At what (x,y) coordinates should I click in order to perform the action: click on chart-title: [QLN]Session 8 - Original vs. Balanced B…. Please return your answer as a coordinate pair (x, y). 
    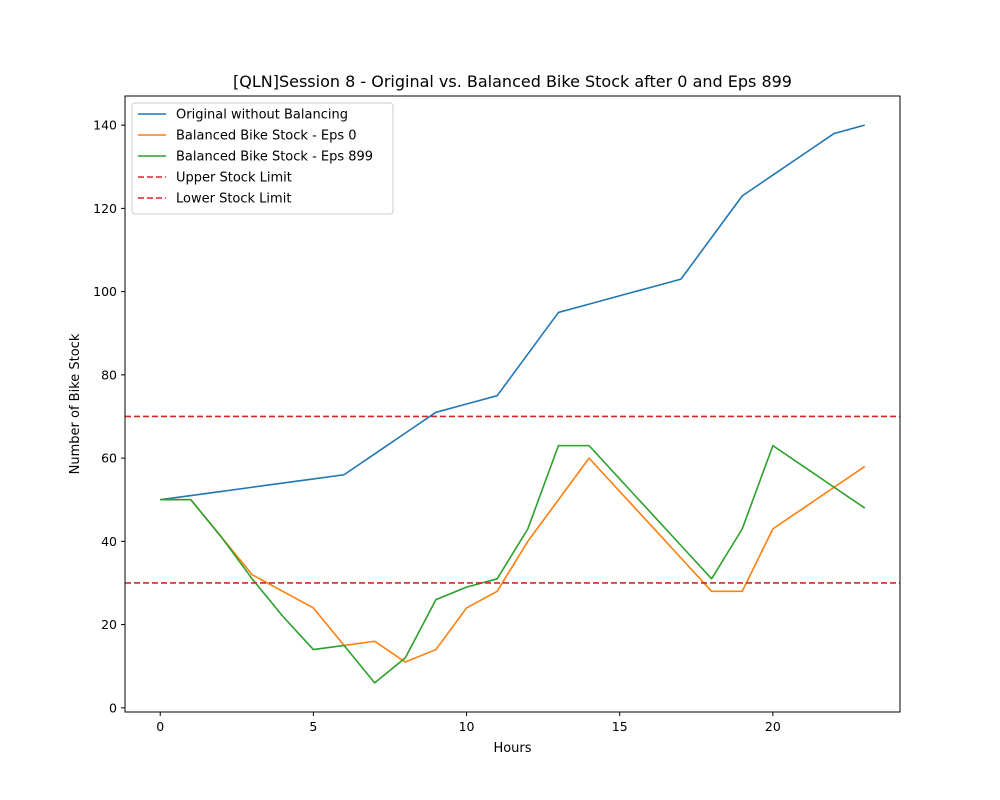
    Looking at the image, I should click on (512, 81).